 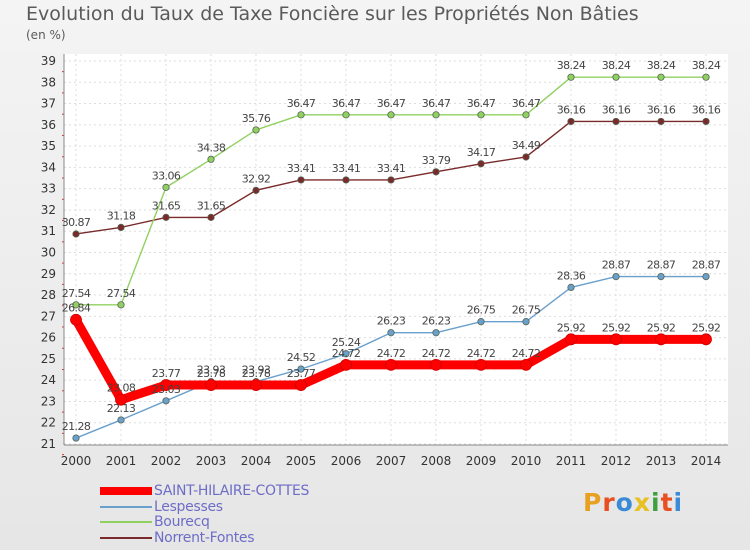 What do you see at coordinates (609, 502) in the screenshot?
I see `logo-letter: r` at bounding box center [609, 502].